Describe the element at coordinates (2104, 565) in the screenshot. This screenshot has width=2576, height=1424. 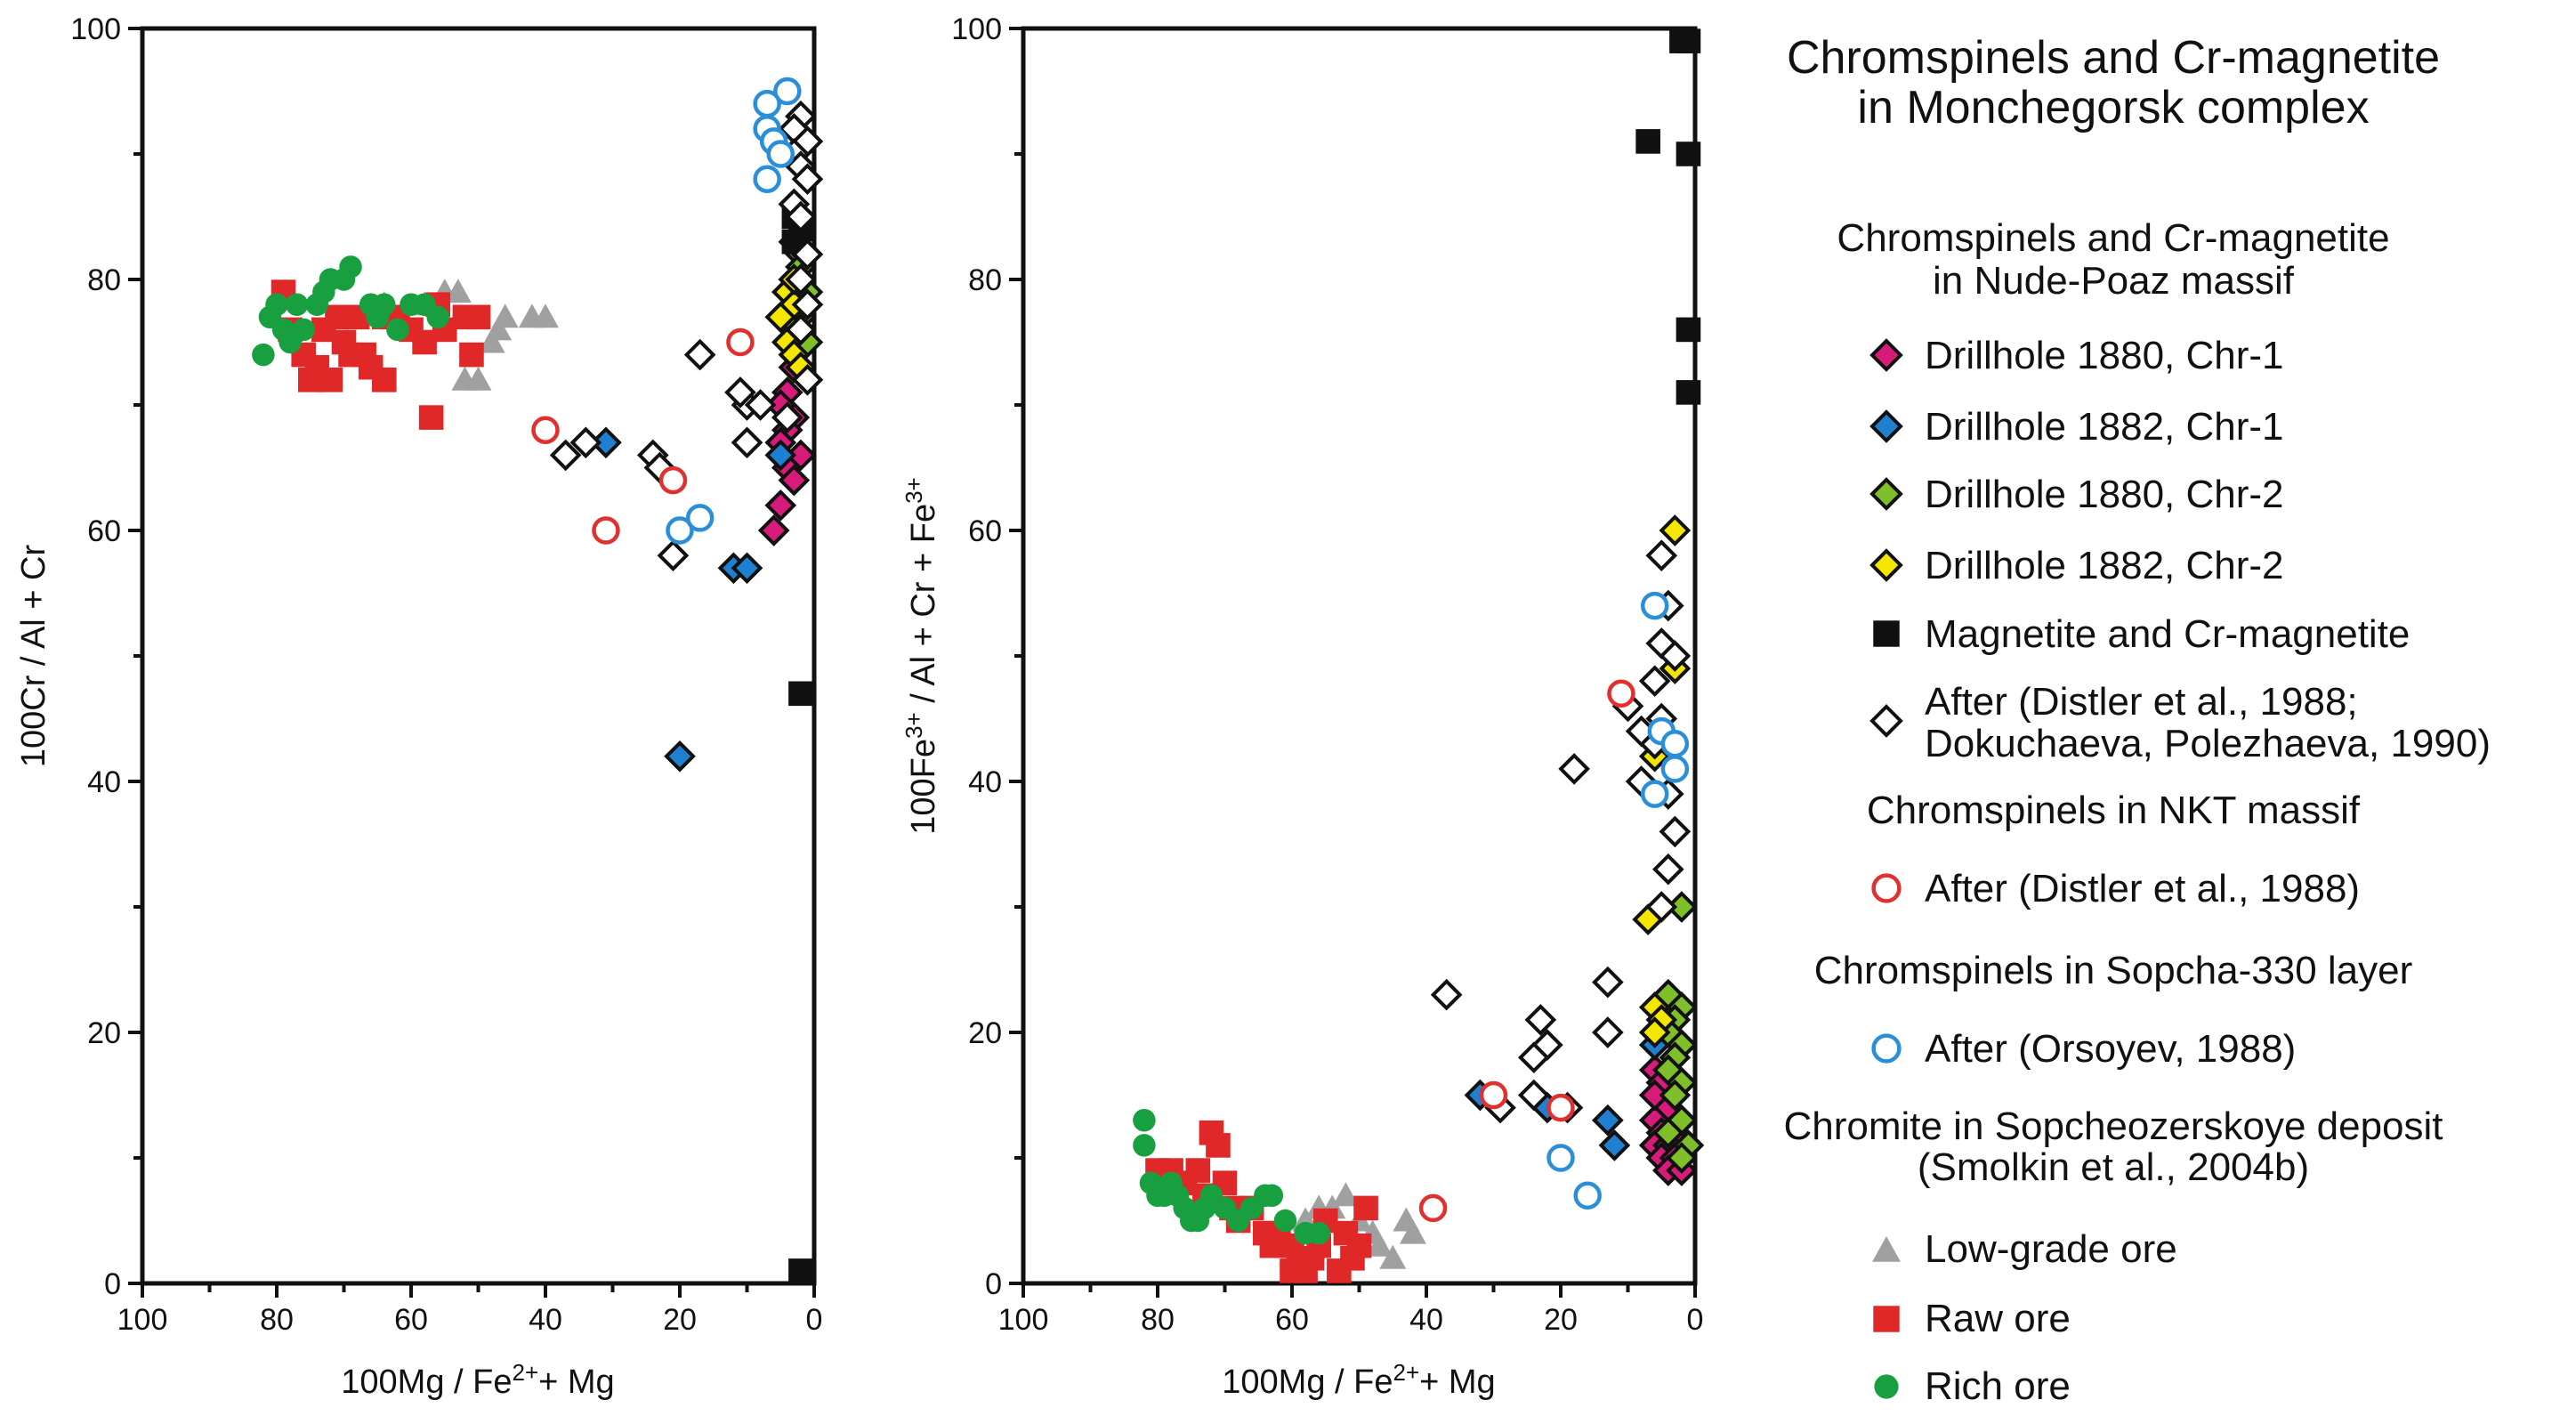
I see `legend-item-1882-chr2: Drillhole 1882, Chr-2` at that location.